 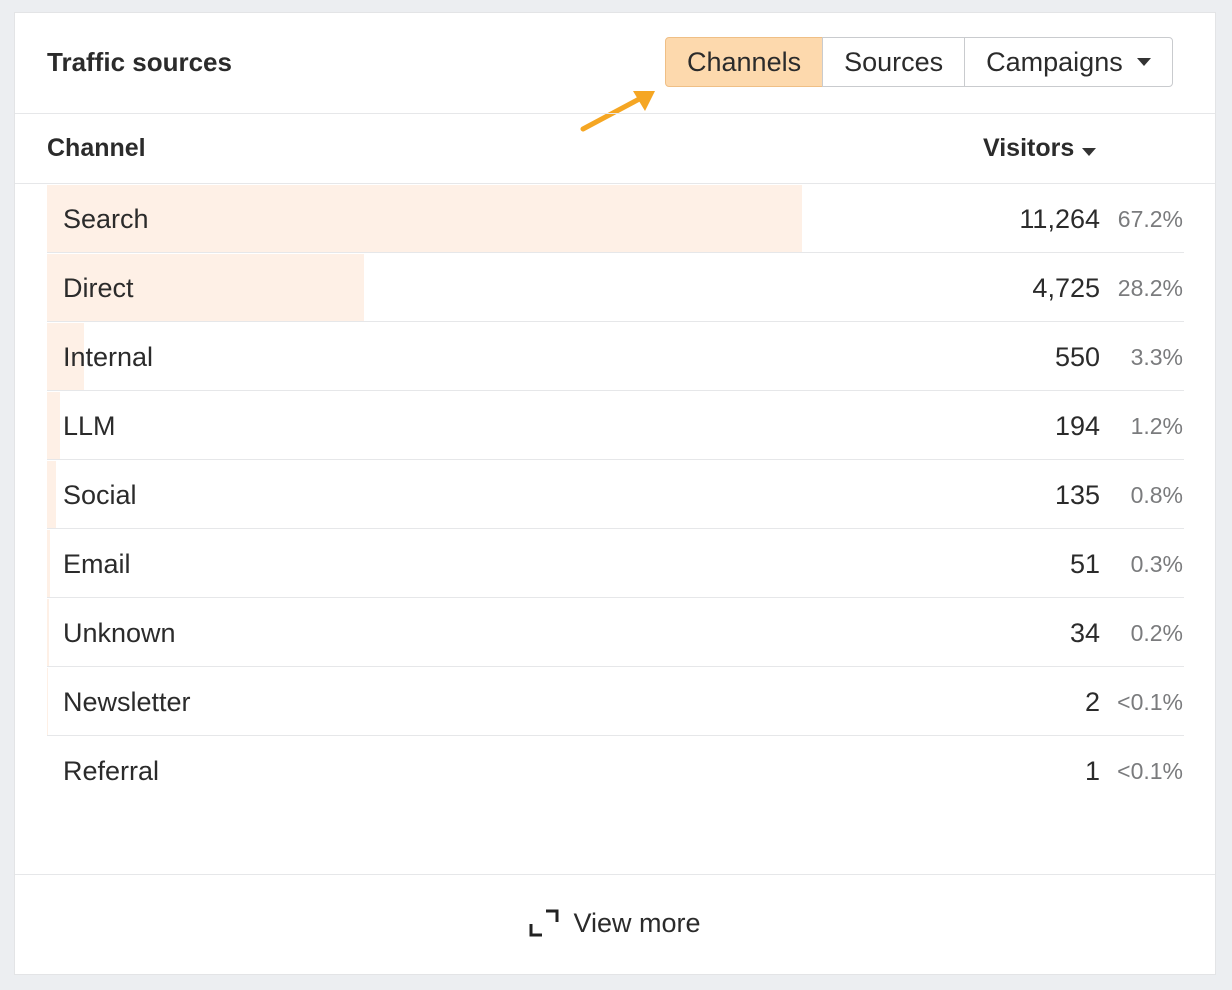 What do you see at coordinates (615, 770) in the screenshot?
I see `table-row: Referral 1 <0.1%` at bounding box center [615, 770].